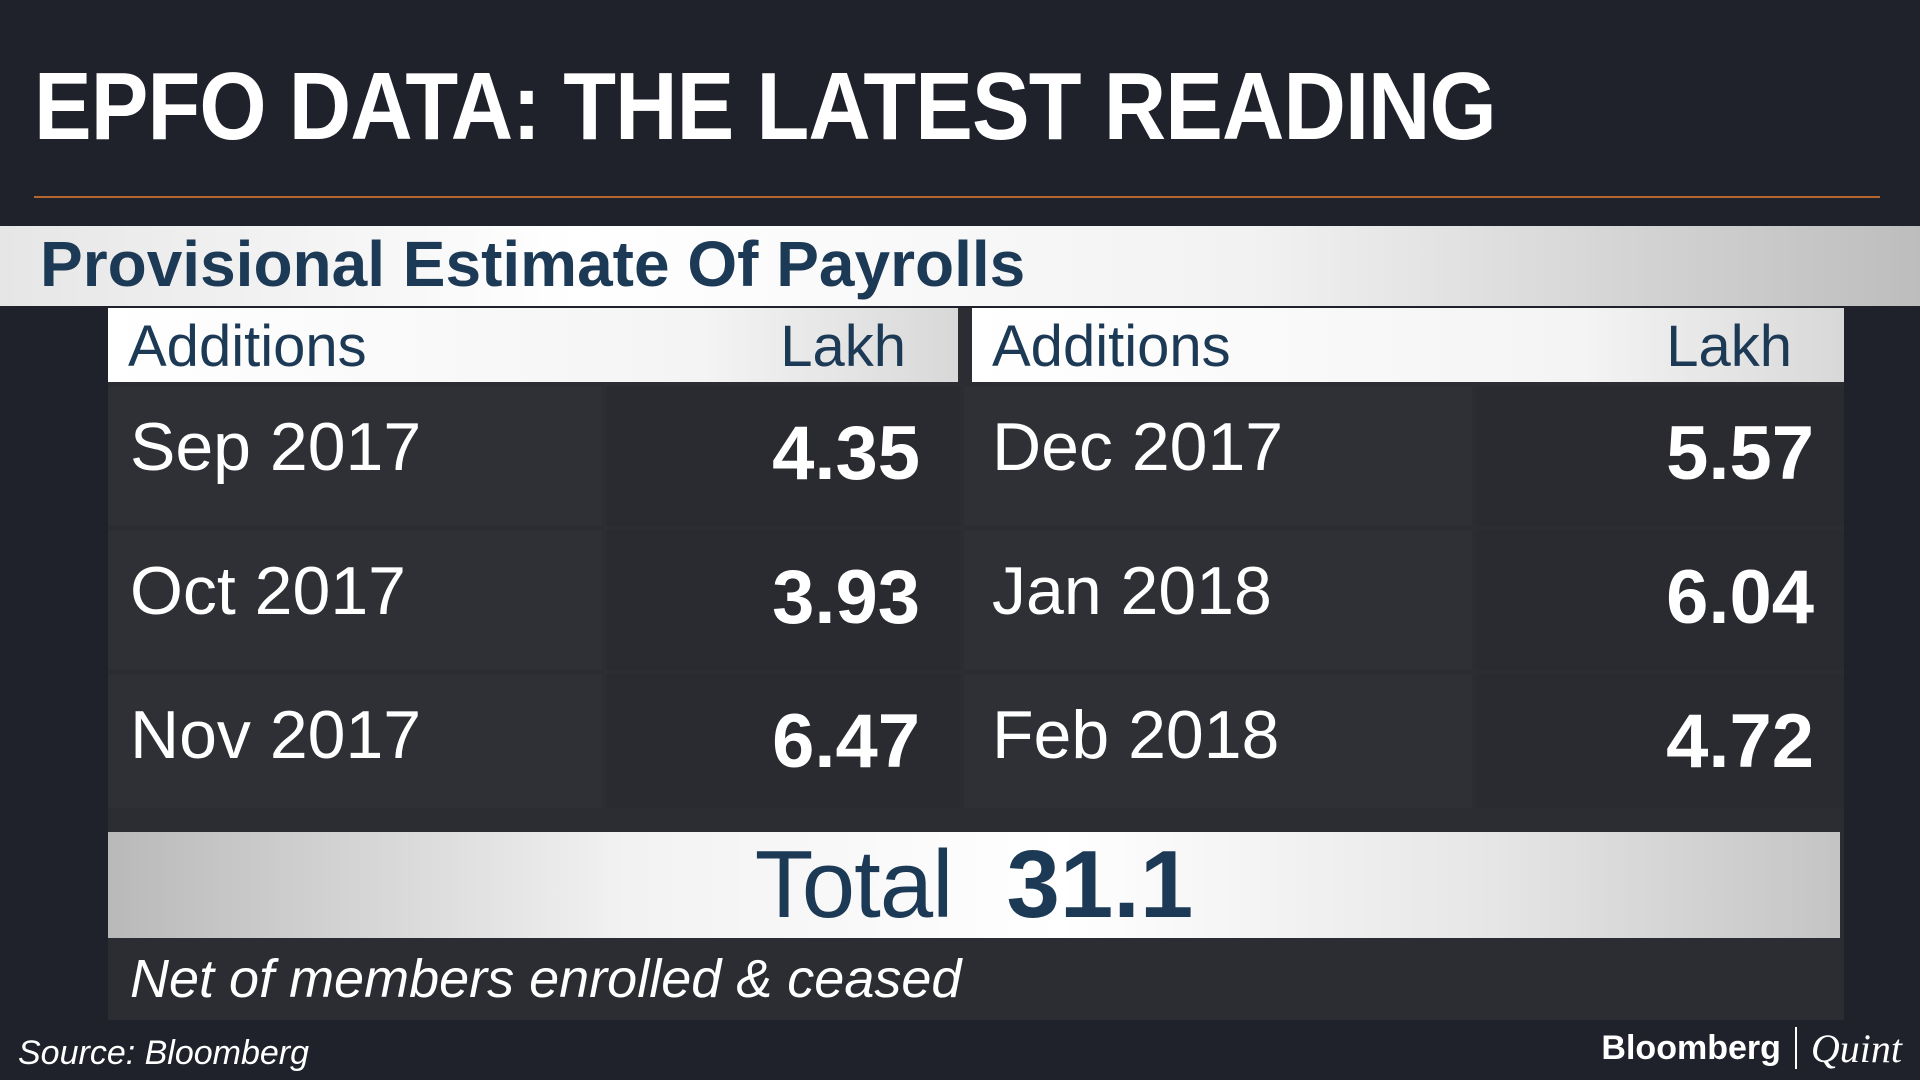 Image resolution: width=1920 pixels, height=1080 pixels. I want to click on chart-subtitle: Provisional Estimate Of Payrolls, so click(533, 264).